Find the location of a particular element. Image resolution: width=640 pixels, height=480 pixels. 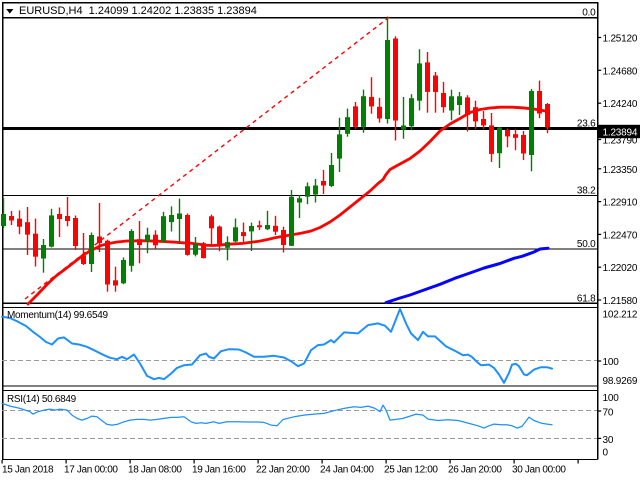

svg-text: 1.23894 is located at coordinates (620, 132).